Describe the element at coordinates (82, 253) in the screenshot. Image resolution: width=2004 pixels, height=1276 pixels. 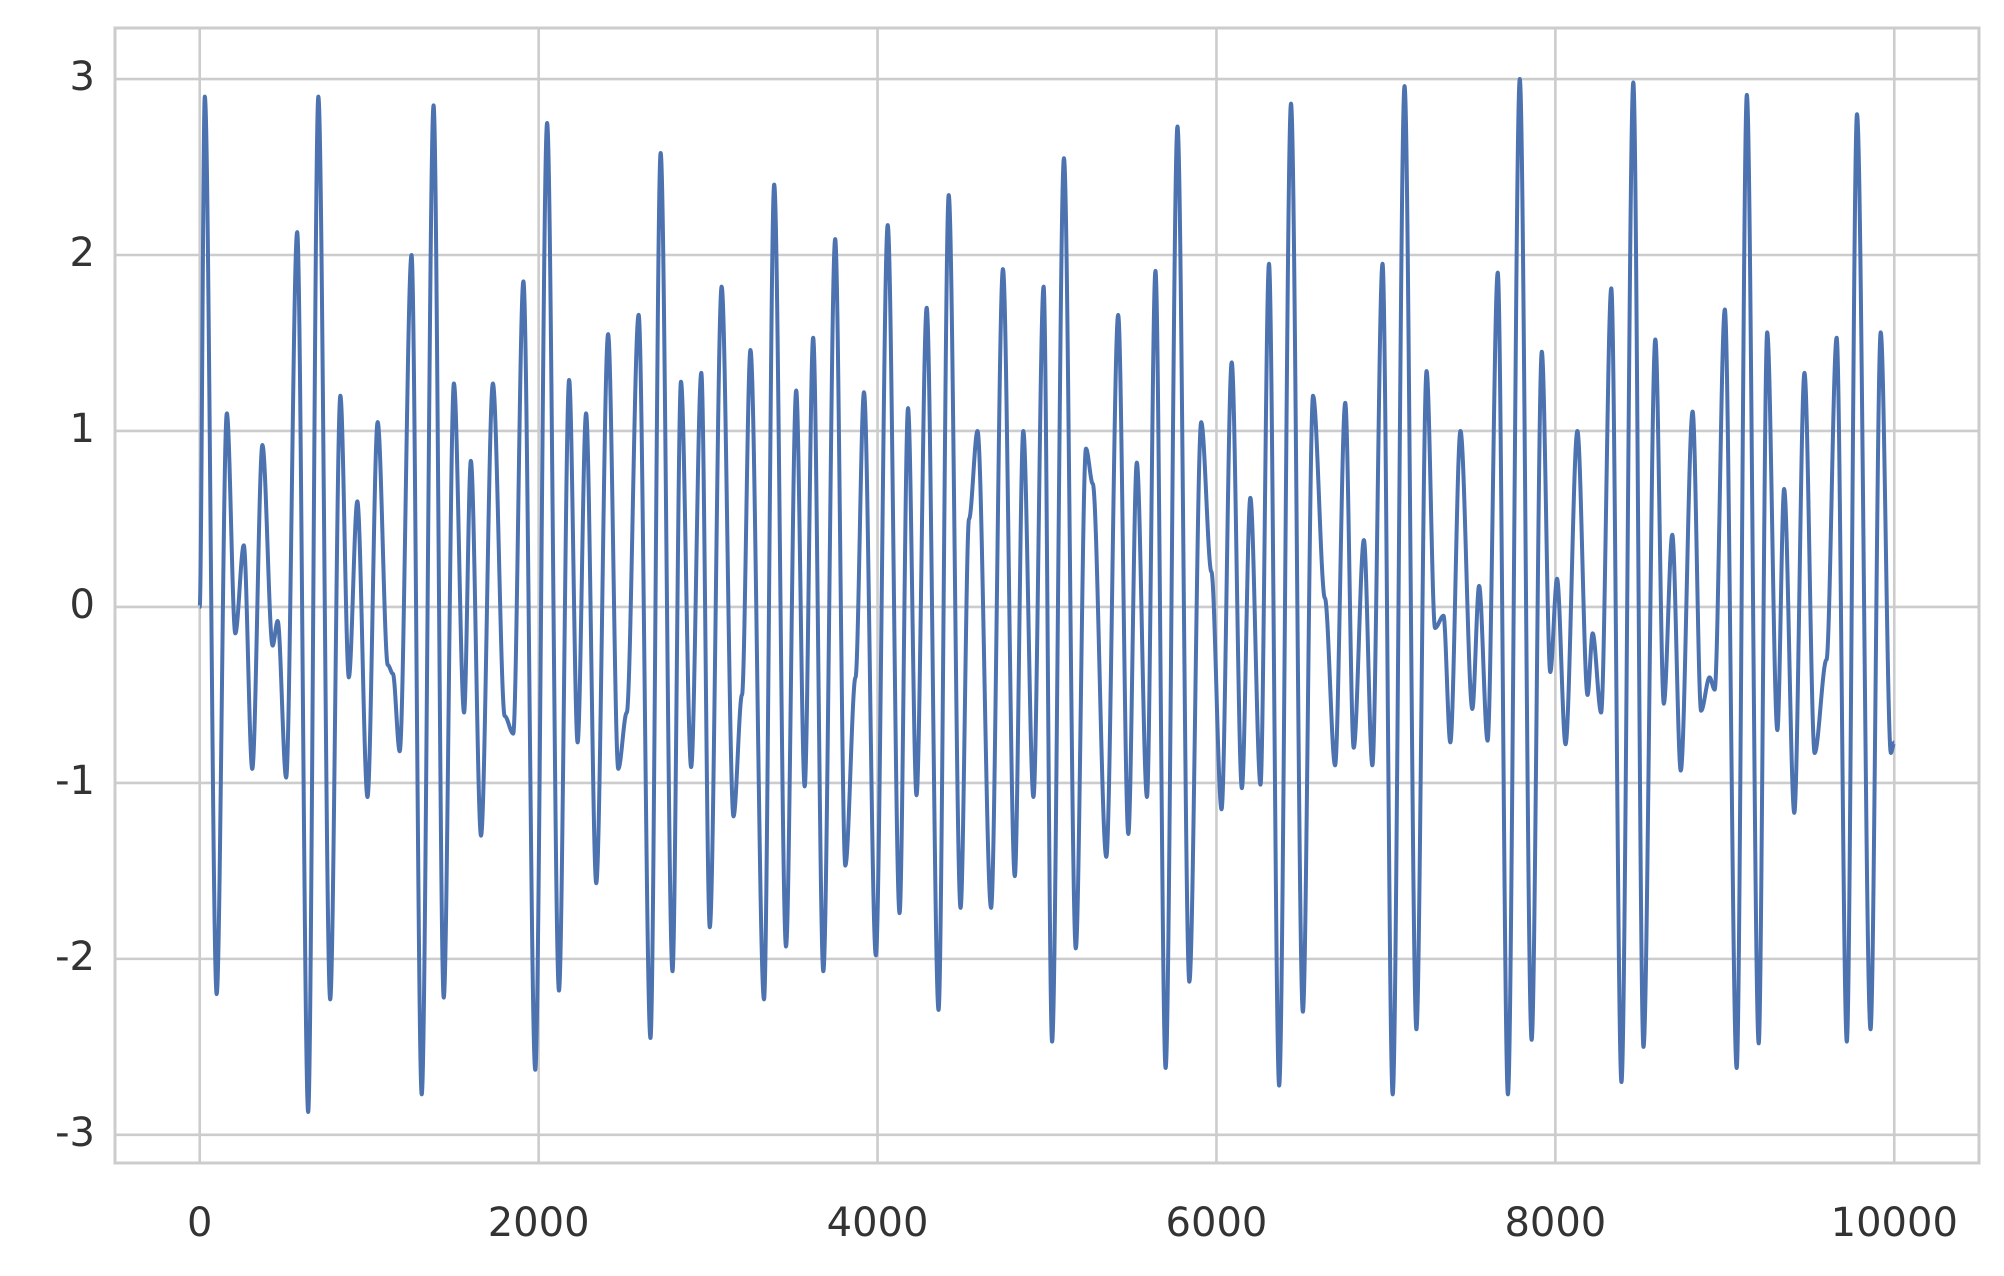
I see `y-tick-label: 2` at that location.